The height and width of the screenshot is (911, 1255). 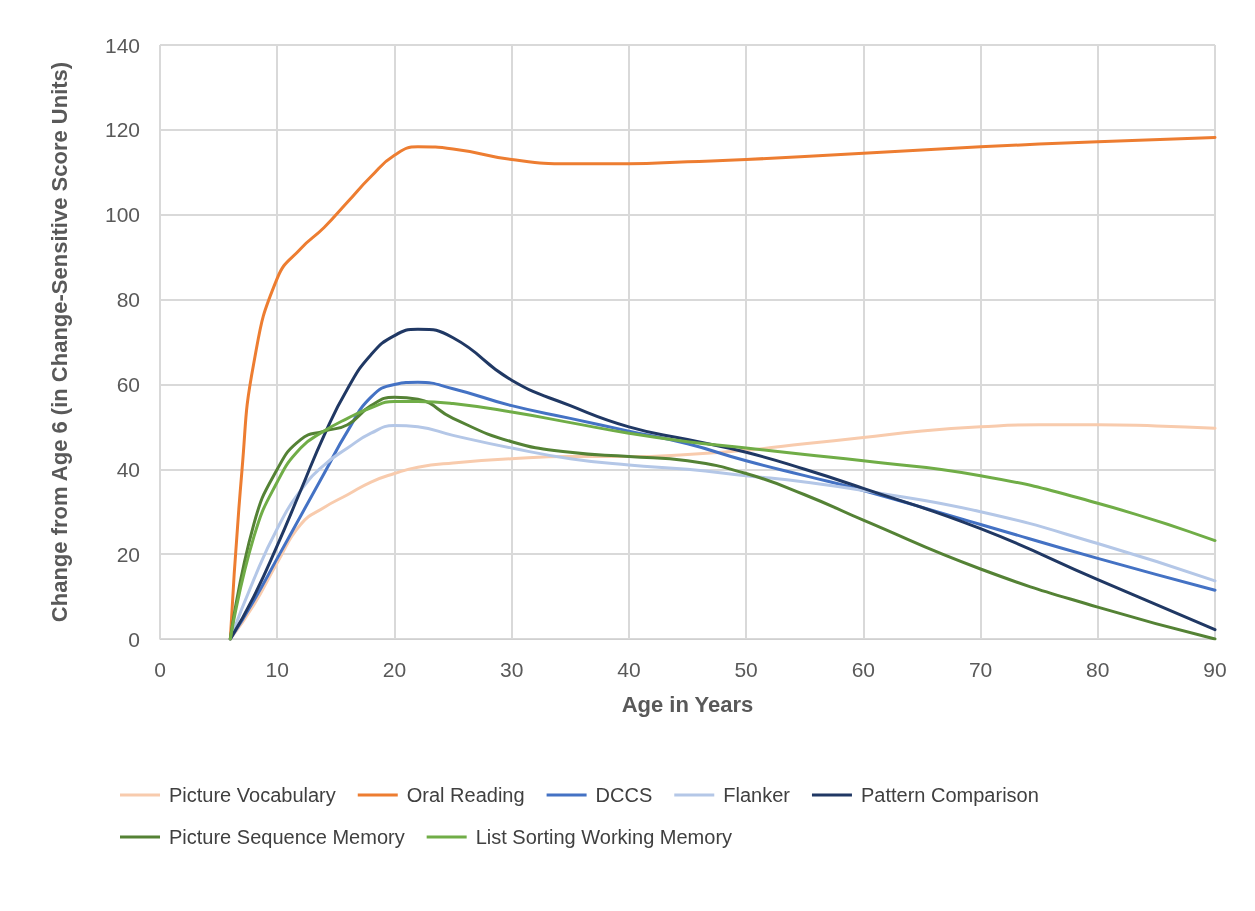 What do you see at coordinates (746, 669) in the screenshot?
I see `x-tick-label: 50` at bounding box center [746, 669].